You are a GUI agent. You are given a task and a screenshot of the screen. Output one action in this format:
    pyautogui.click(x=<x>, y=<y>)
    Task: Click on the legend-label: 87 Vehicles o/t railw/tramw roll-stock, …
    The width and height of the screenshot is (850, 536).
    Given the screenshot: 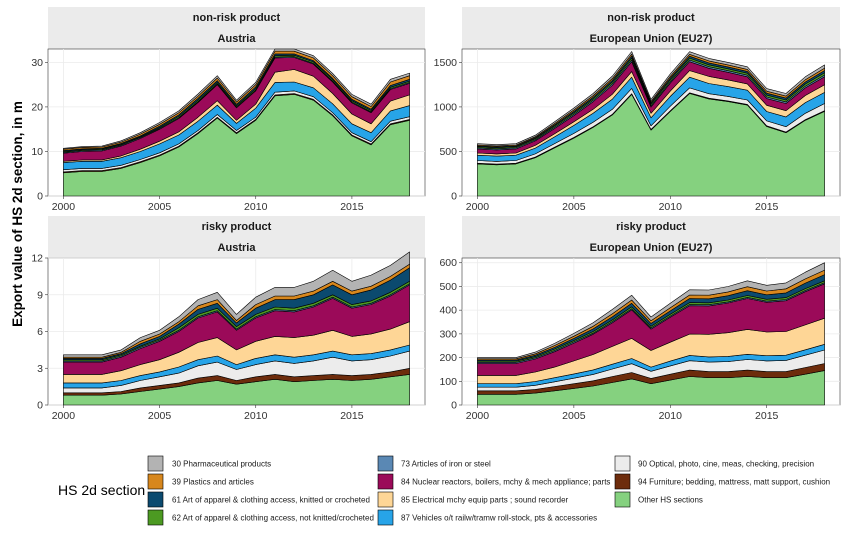 What is the action you would take?
    pyautogui.click(x=499, y=518)
    